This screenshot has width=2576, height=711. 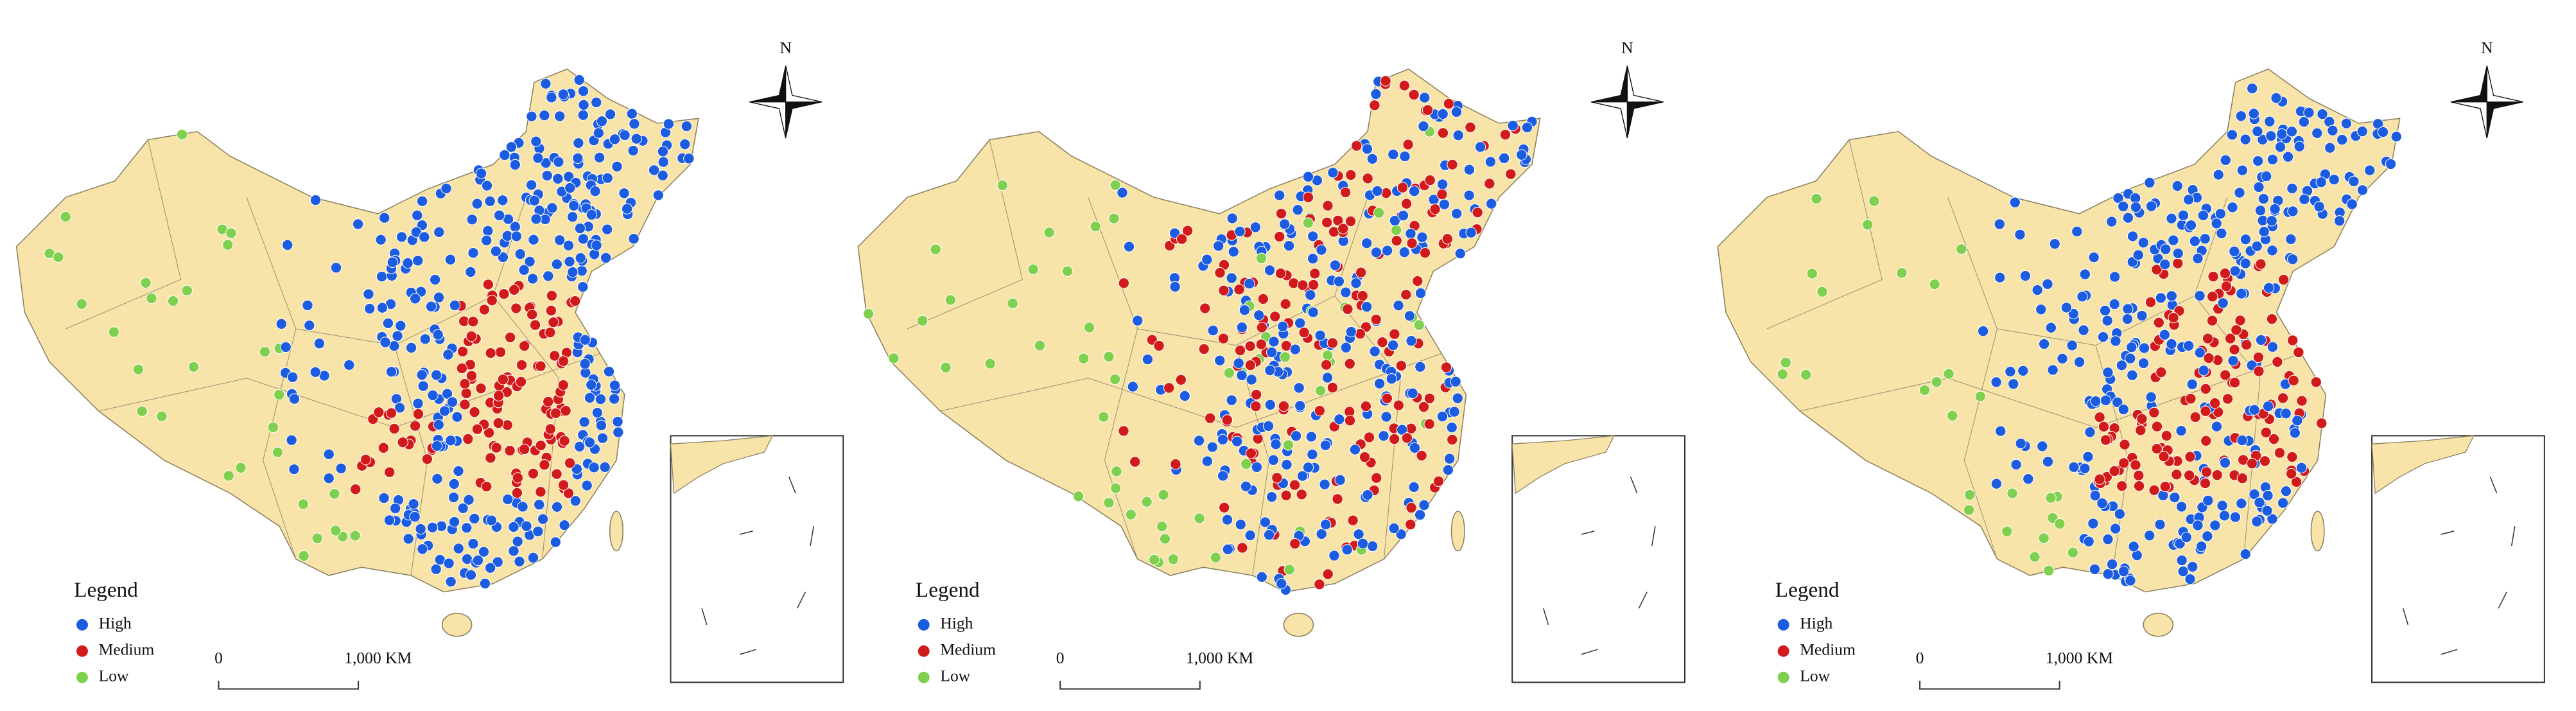 I want to click on taiwan-island, so click(x=1457, y=532).